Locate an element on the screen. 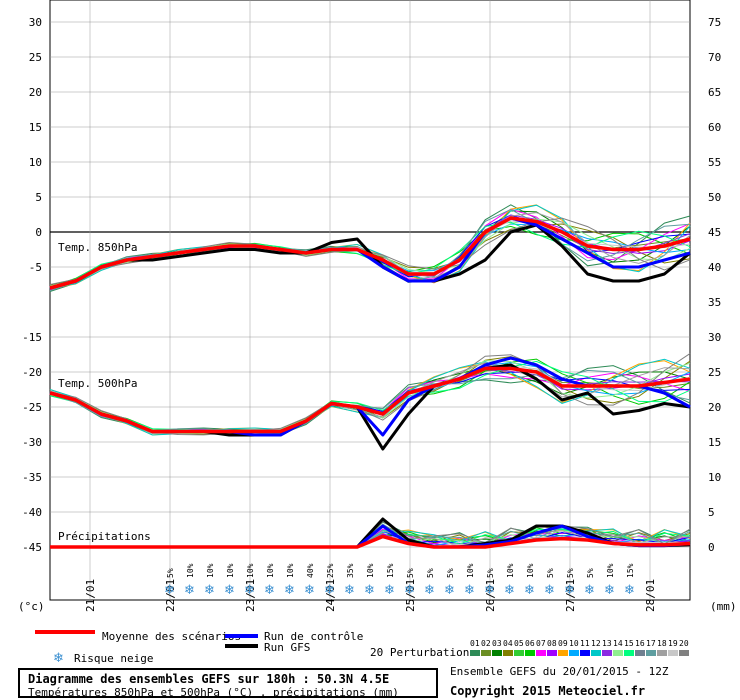  left-axis: 30 25 20 15 10 5 0 -5 -15 -20 -25 -30 -35 -40 -45 is located at coordinates (32, 285).